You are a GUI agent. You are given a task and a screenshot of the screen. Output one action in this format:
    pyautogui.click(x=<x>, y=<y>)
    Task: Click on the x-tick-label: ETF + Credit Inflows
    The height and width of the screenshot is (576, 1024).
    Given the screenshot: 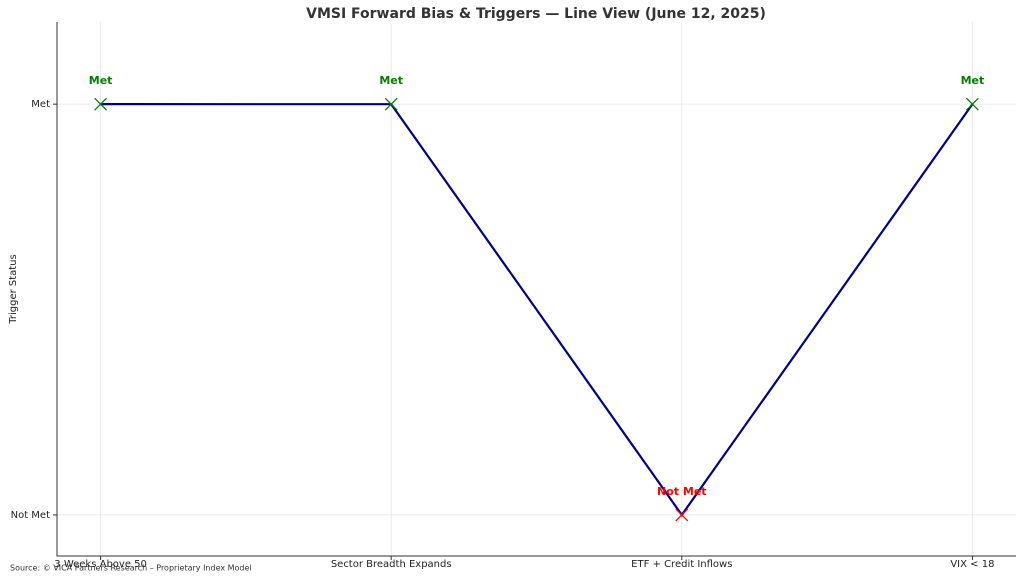 What is the action you would take?
    pyautogui.click(x=681, y=564)
    